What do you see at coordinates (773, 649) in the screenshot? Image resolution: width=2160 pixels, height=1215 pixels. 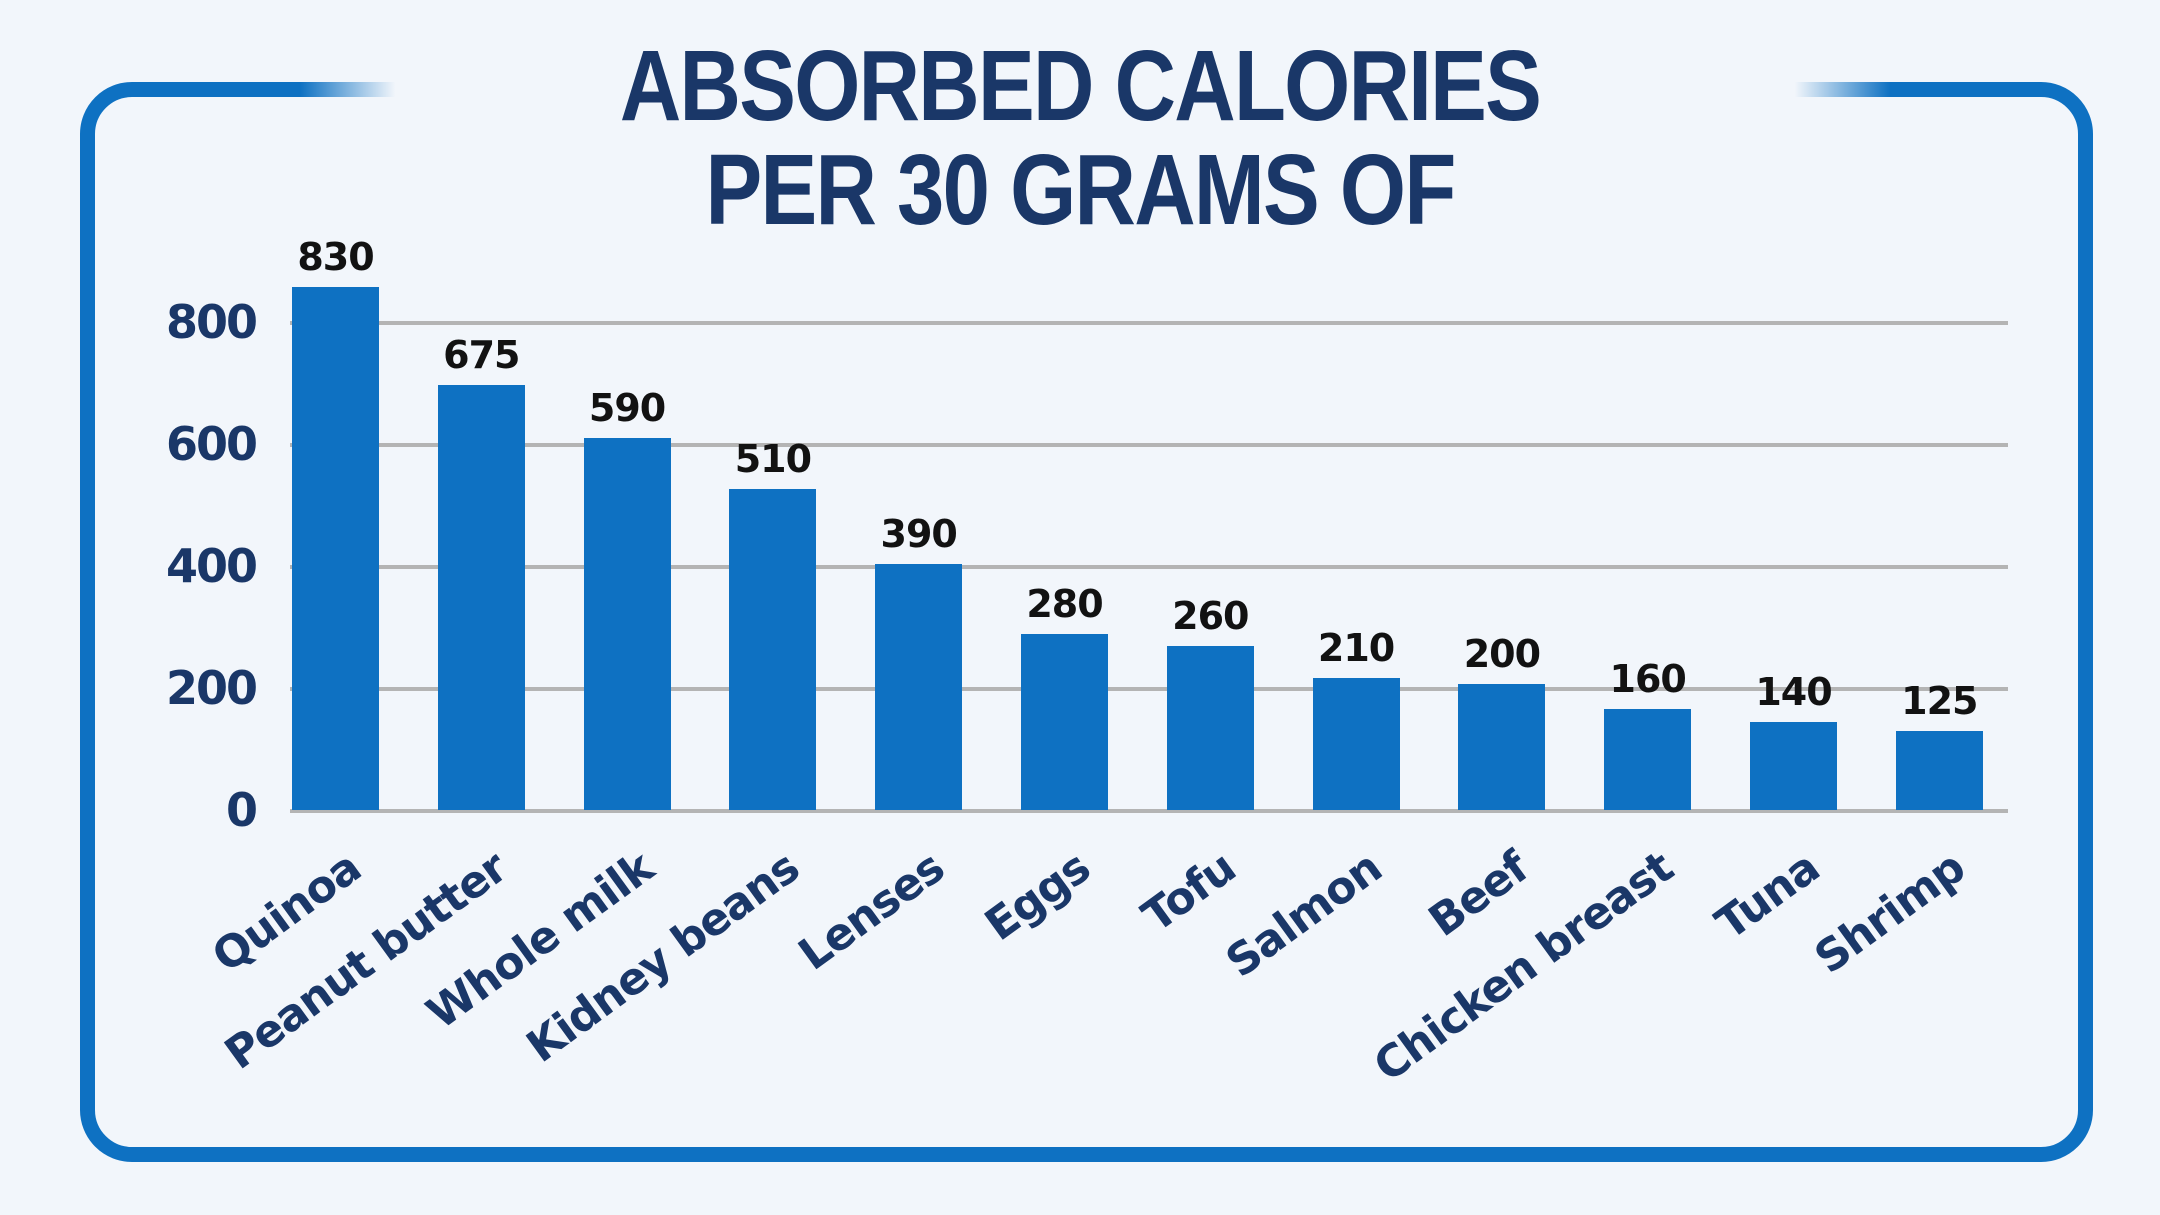 I see `bar-kidney-beans` at bounding box center [773, 649].